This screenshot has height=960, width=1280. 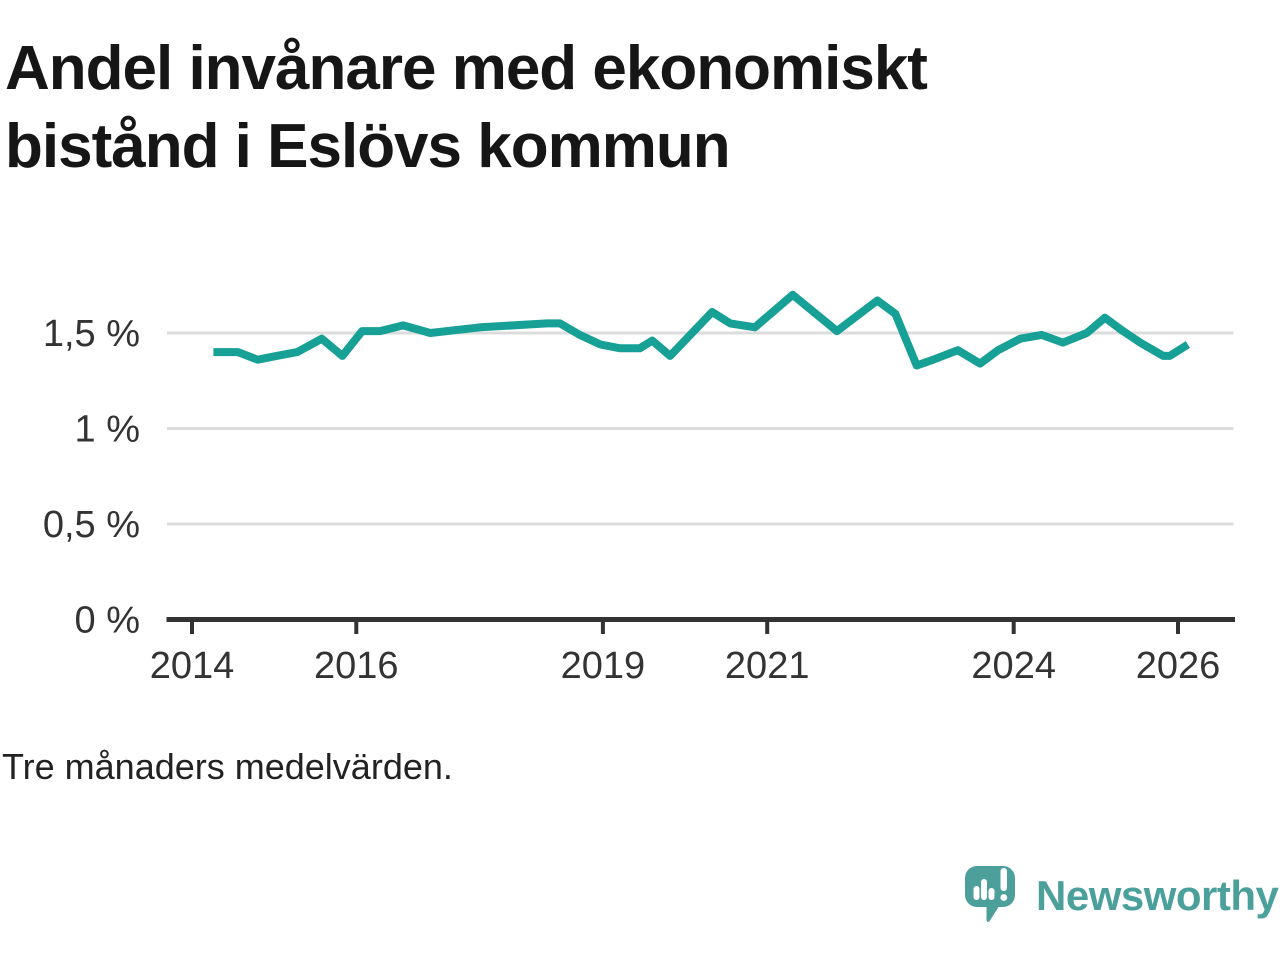 I want to click on x-axis-tick-label: 2019, so click(x=603, y=666).